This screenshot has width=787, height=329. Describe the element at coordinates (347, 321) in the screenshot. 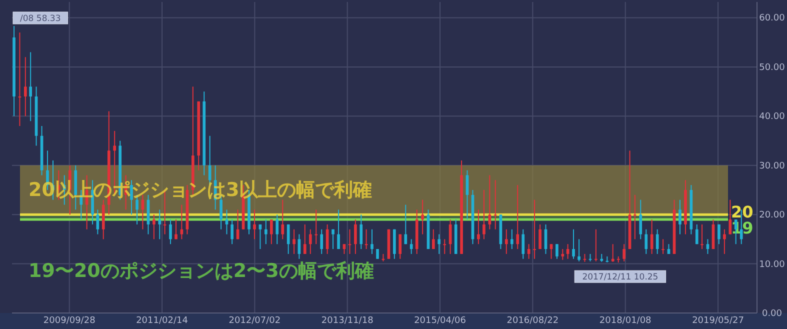

I see `x-tick-label: 2013/11/18` at that location.